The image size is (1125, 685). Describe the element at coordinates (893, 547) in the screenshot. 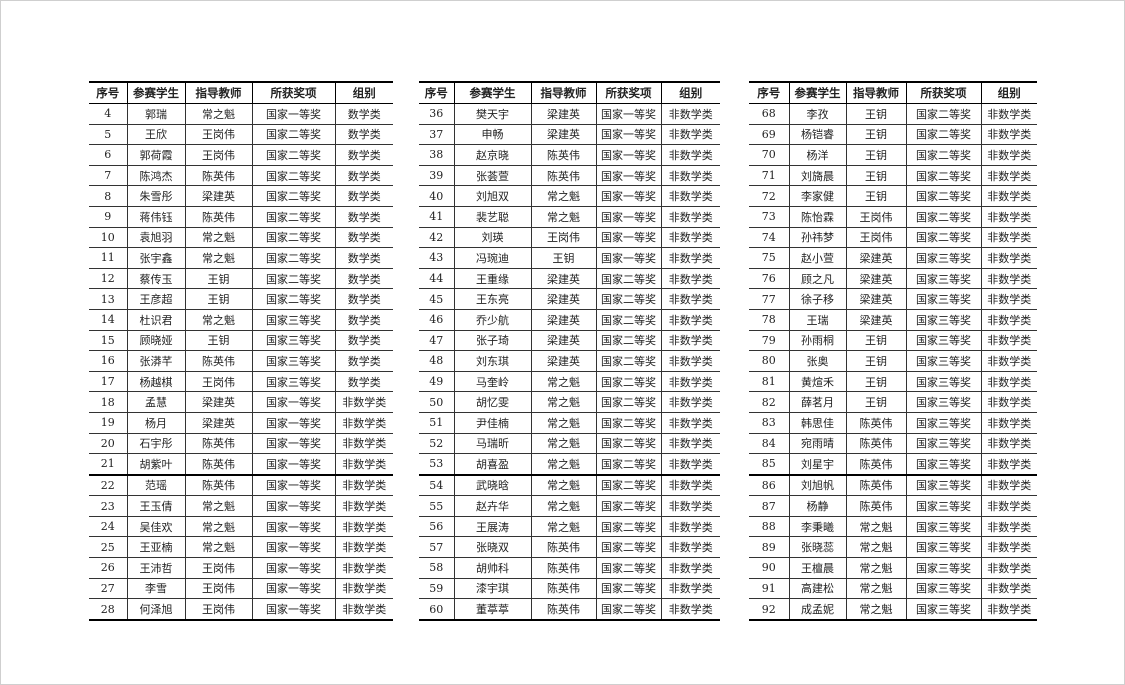

I see `table-row: 89 张晓蕊 常之魁 国家三等奖 非数学类` at that location.